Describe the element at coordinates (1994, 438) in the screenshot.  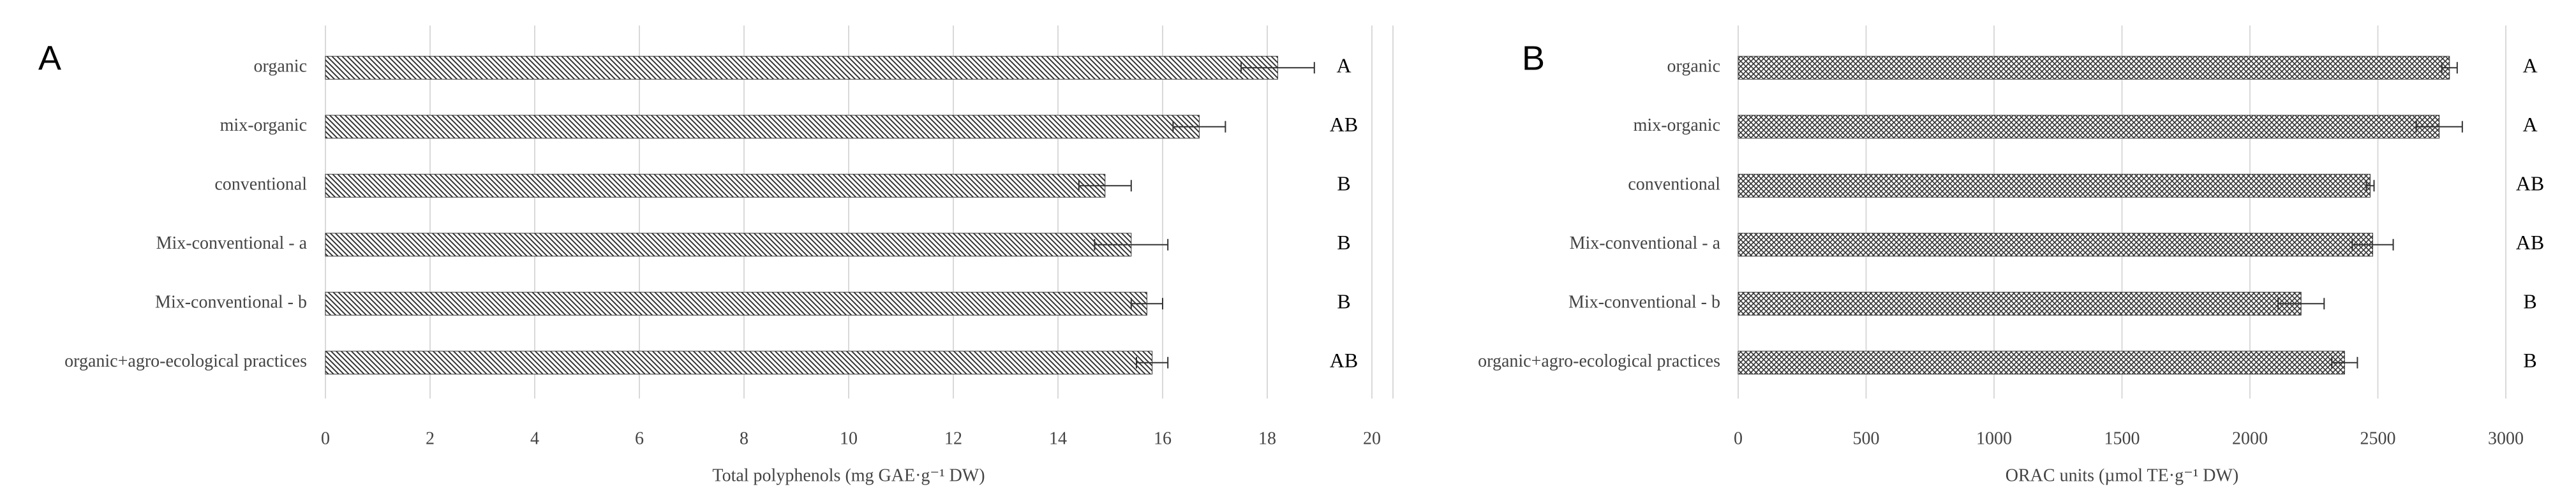
I see `x-tick-label: 1000` at that location.